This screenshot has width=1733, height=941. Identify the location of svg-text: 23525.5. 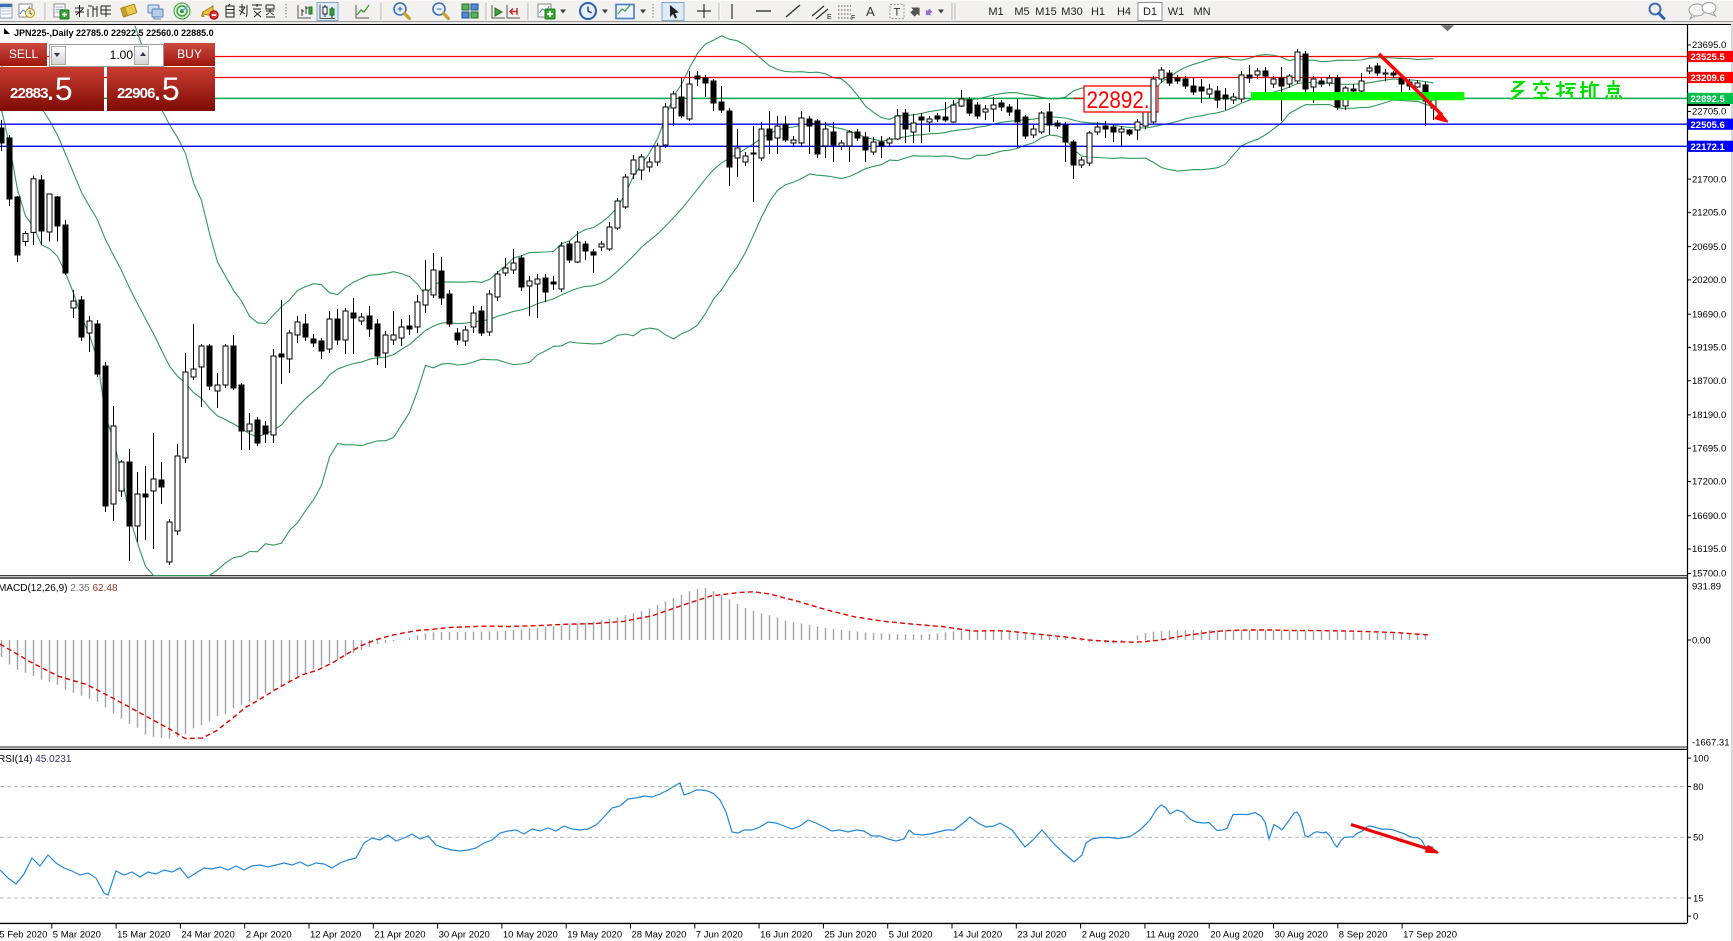
(1708, 57).